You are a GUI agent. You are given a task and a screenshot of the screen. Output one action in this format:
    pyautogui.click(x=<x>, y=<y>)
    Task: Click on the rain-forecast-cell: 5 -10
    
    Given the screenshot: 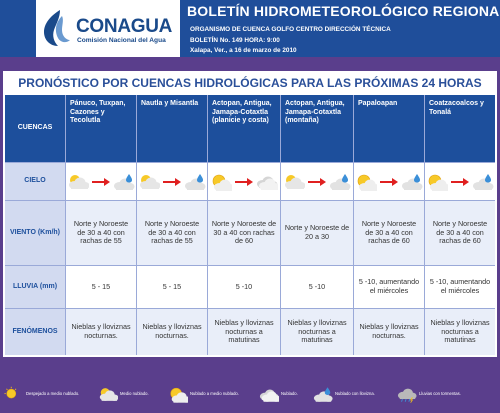 What is the action you would take?
    pyautogui.click(x=317, y=287)
    